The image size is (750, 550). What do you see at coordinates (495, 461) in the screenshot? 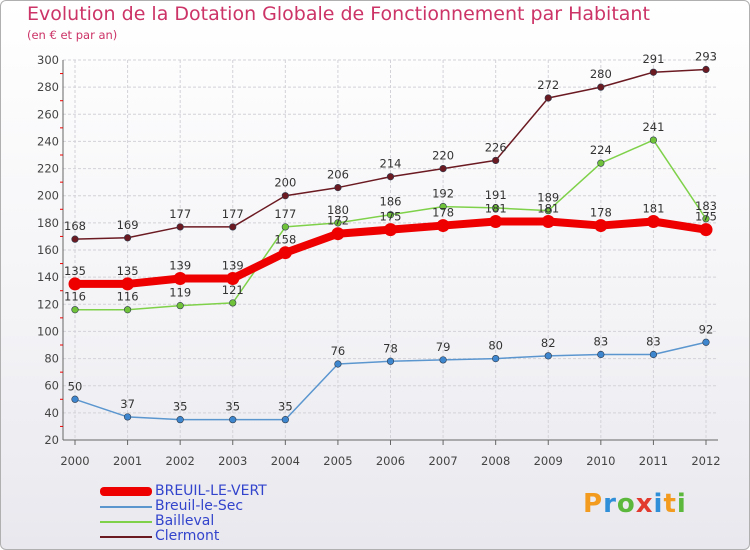
I see `x-tick-label: 2008` at bounding box center [495, 461].